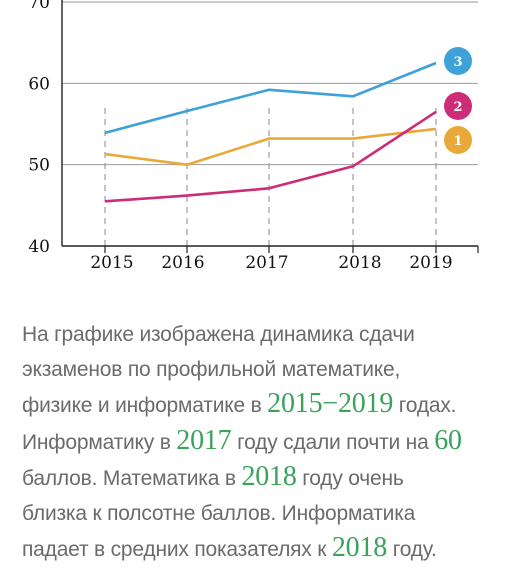  Describe the element at coordinates (350, 478) in the screenshot. I see `text-segment: году очень` at that location.